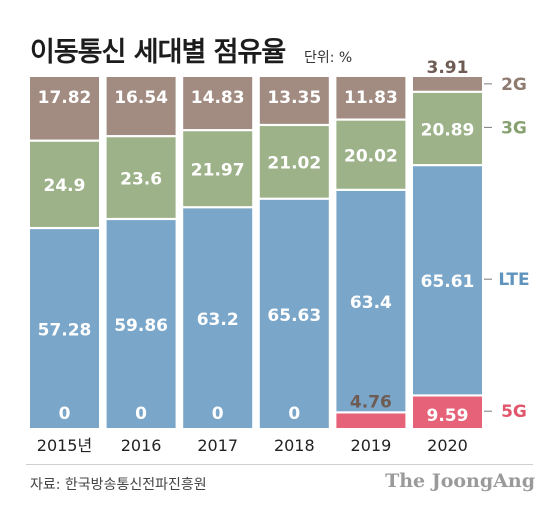 This screenshot has width=559, height=510. I want to click on value-label-5g-4: 0, so click(294, 414).